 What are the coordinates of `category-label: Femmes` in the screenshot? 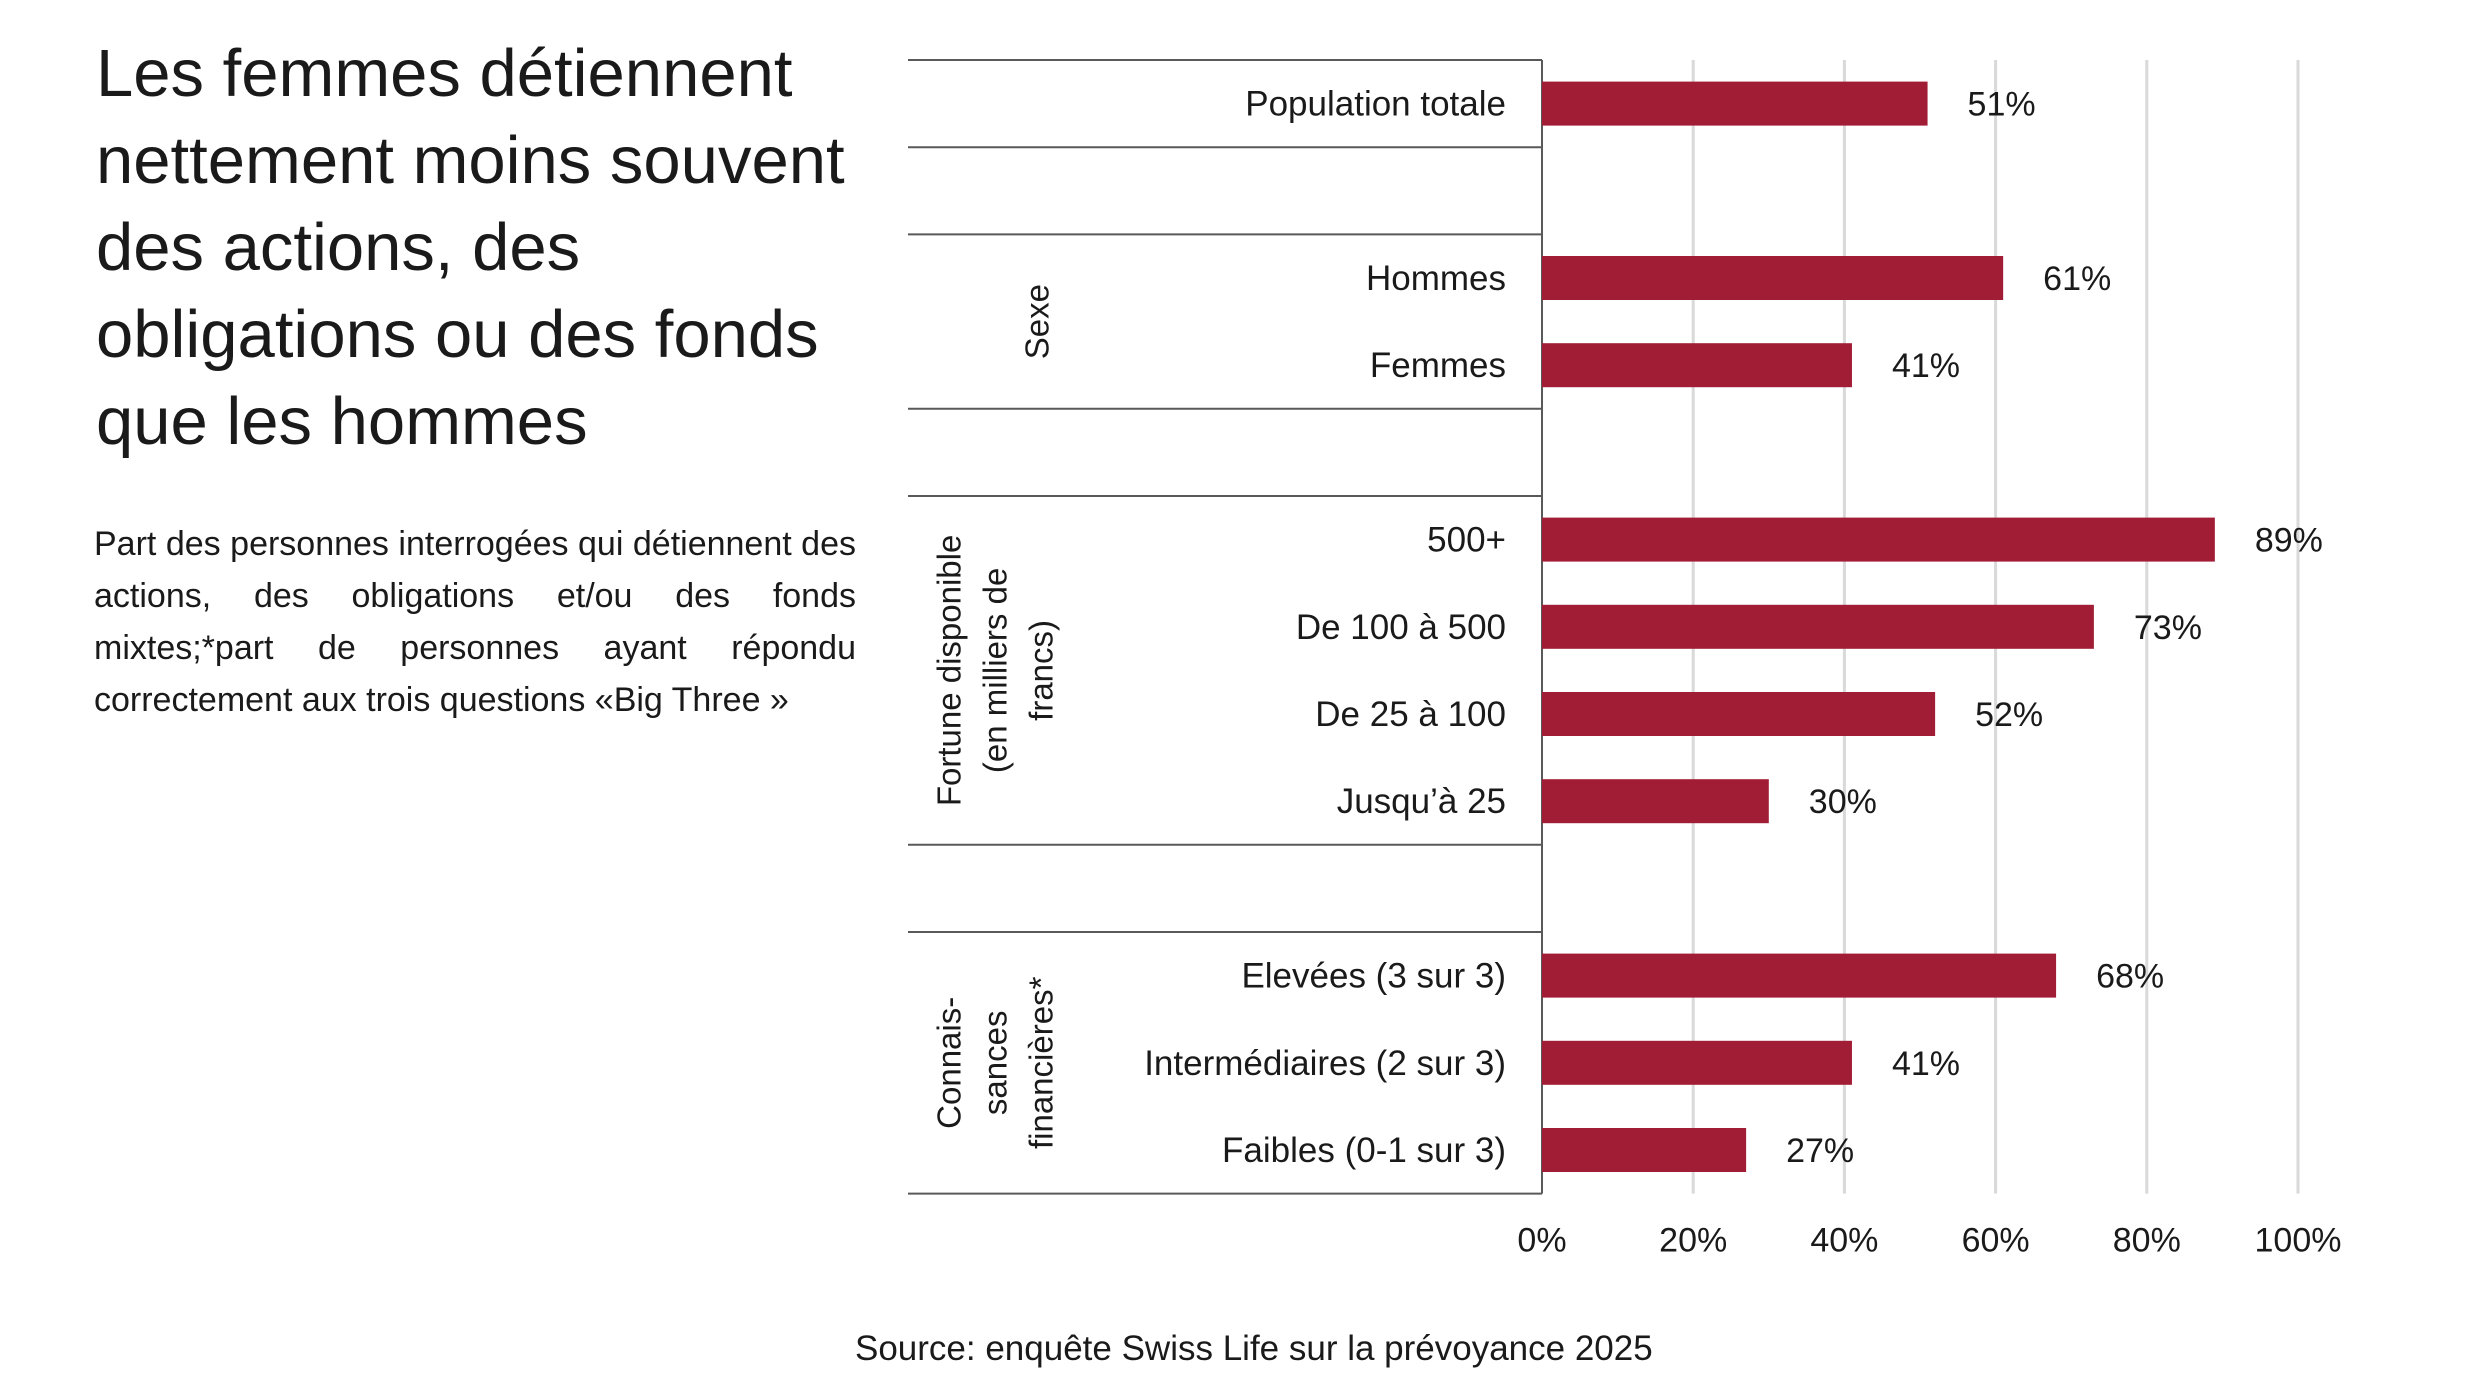 It's located at (1438, 365).